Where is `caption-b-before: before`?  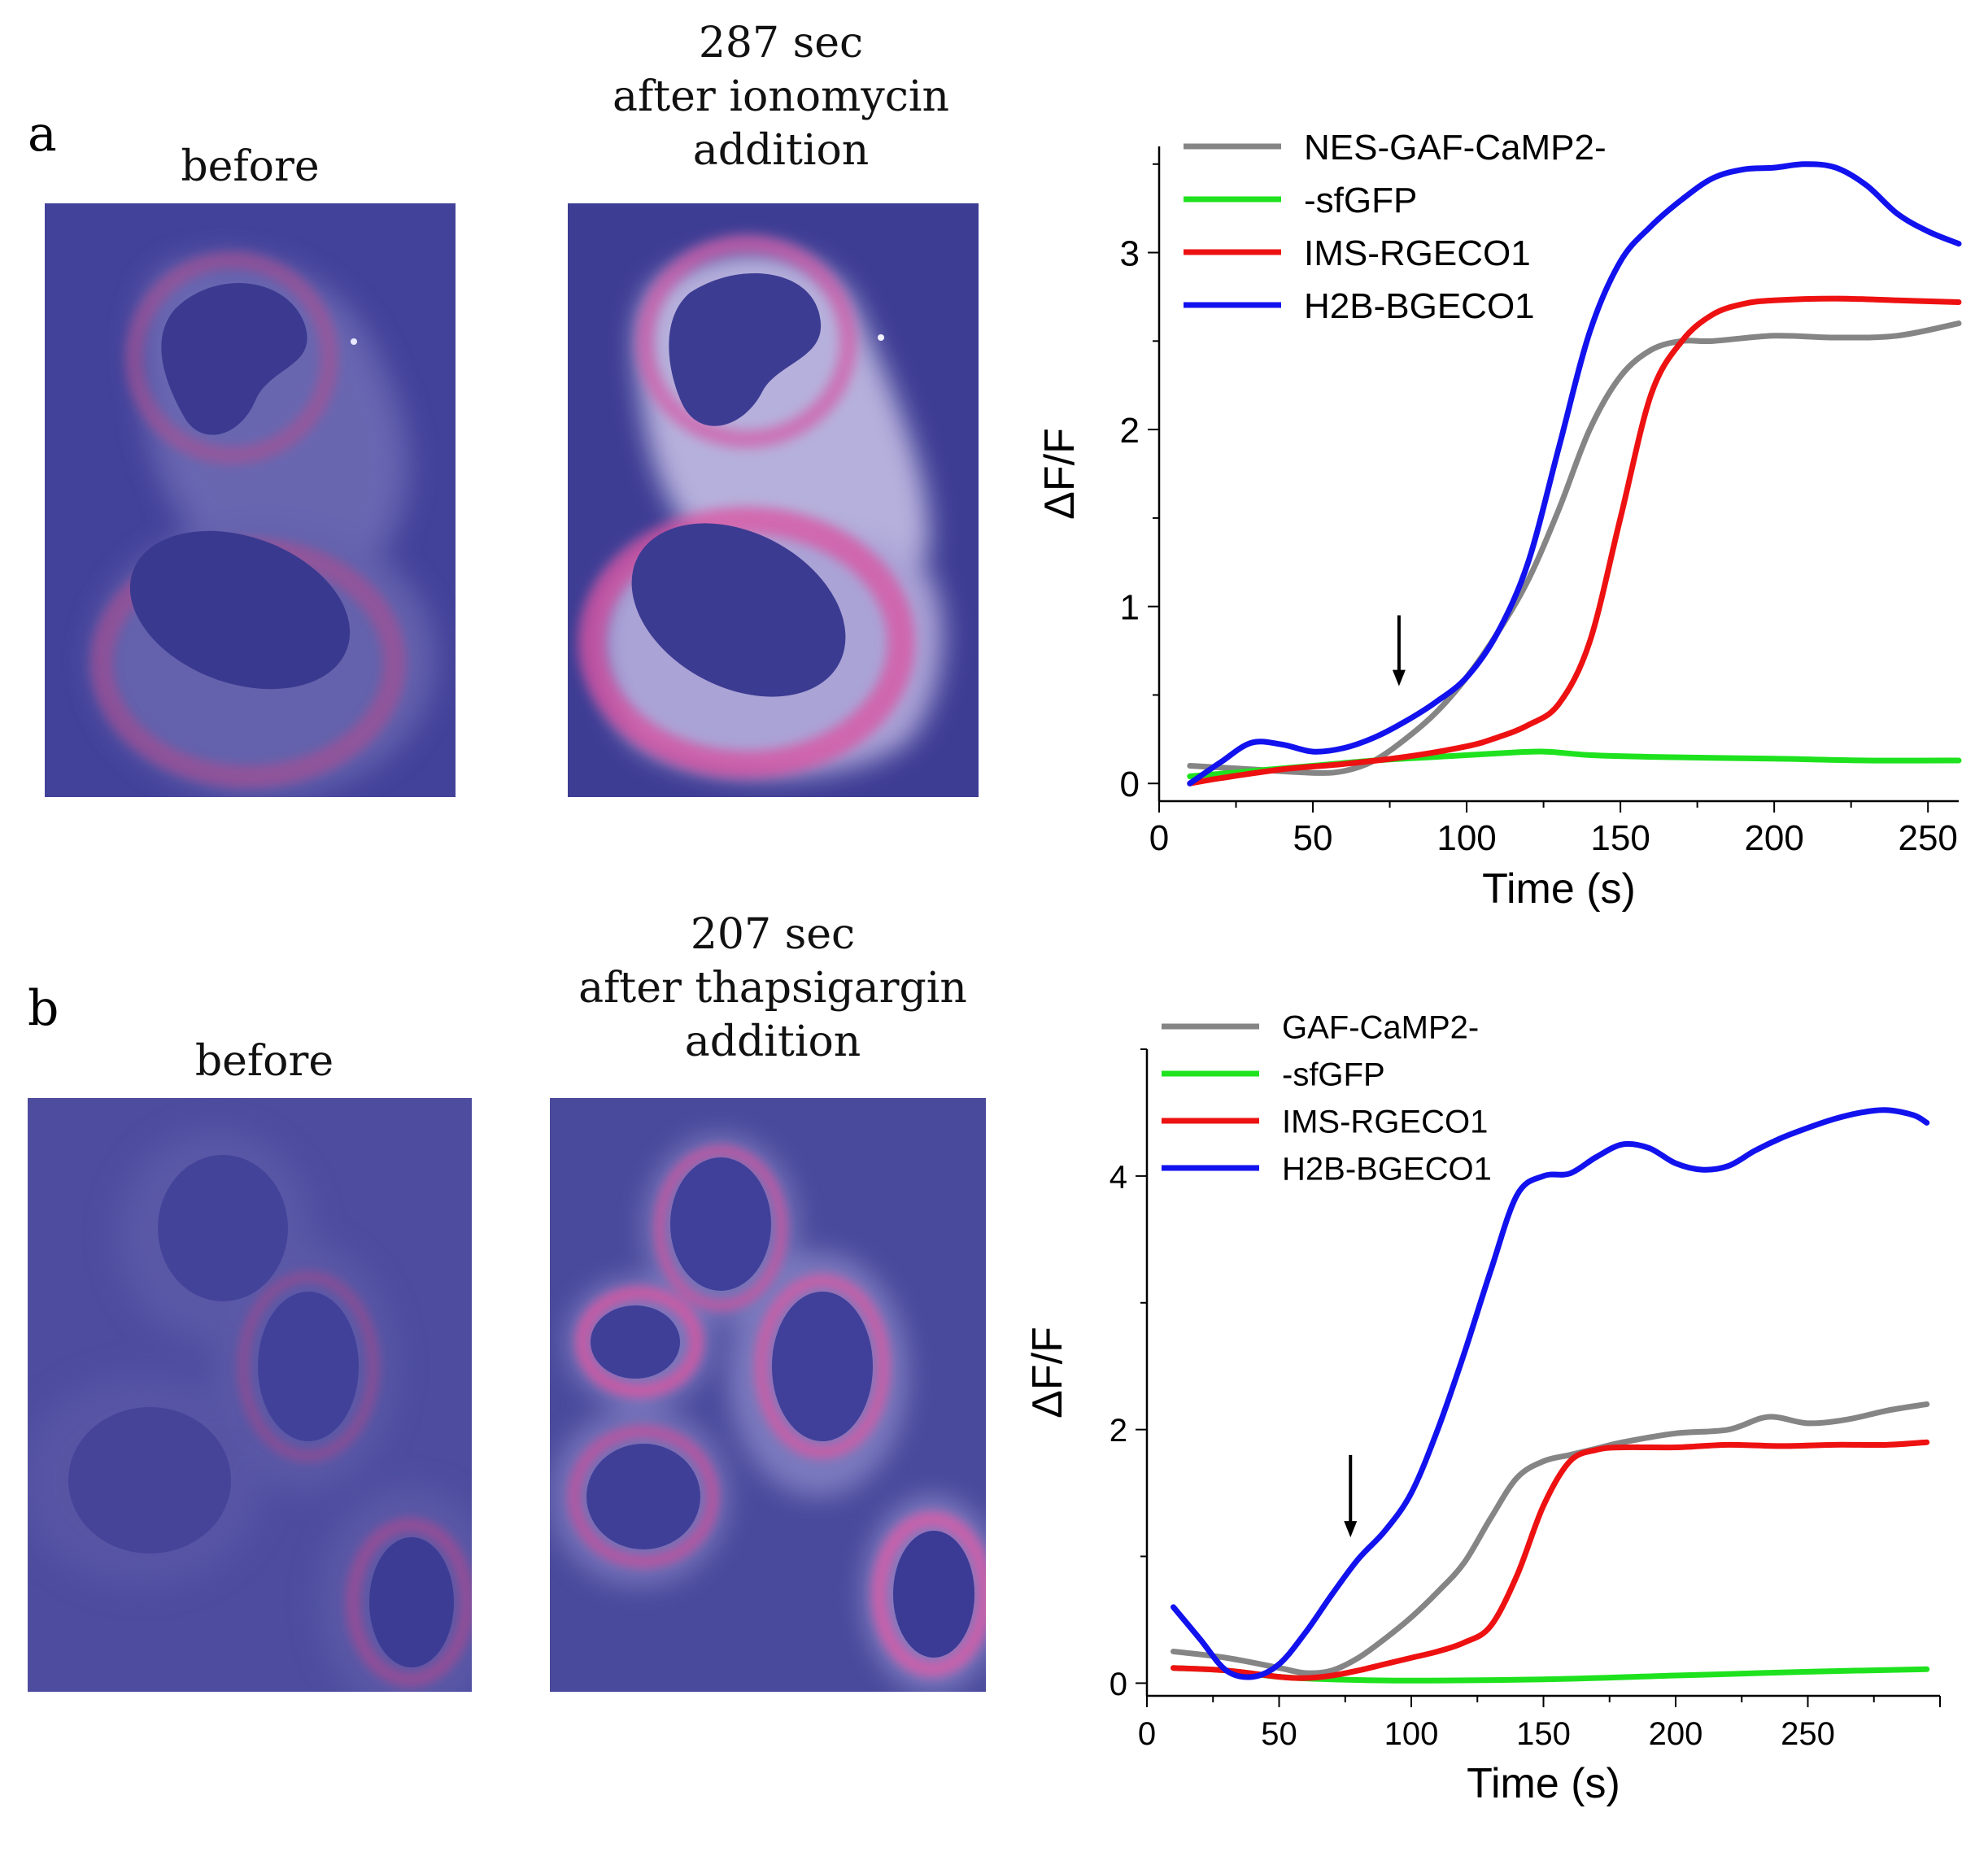 caption-b-before: before is located at coordinates (264, 1061).